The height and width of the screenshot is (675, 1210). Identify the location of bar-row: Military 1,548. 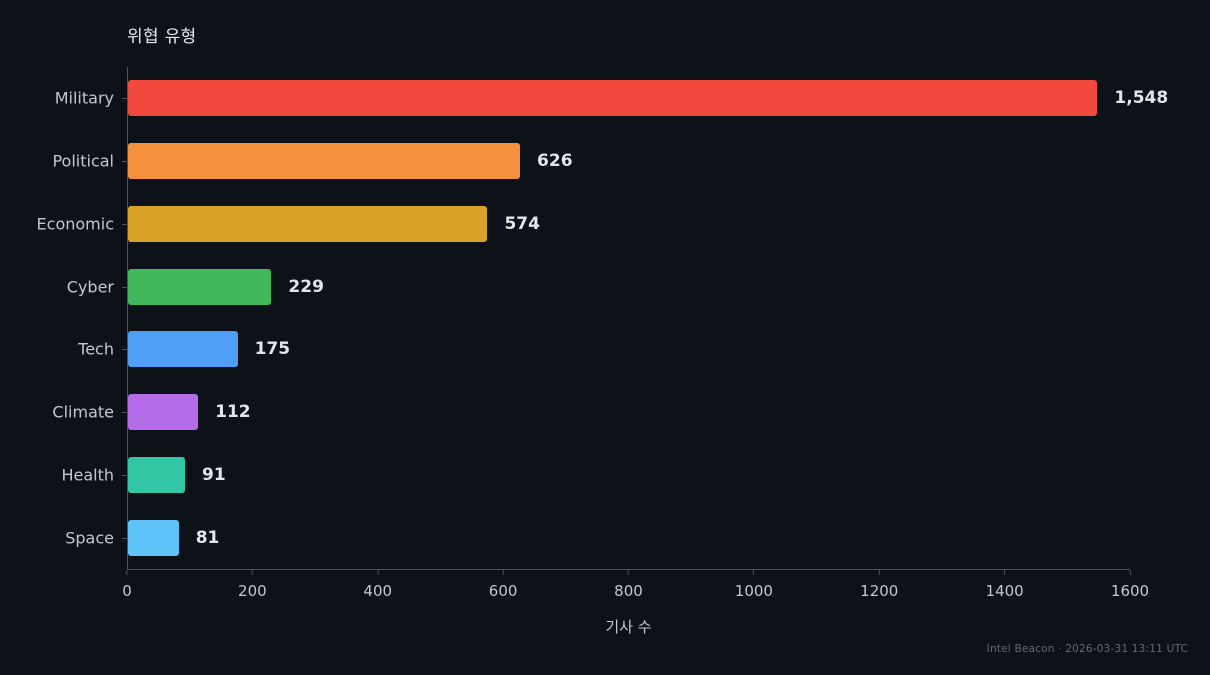
(611, 98).